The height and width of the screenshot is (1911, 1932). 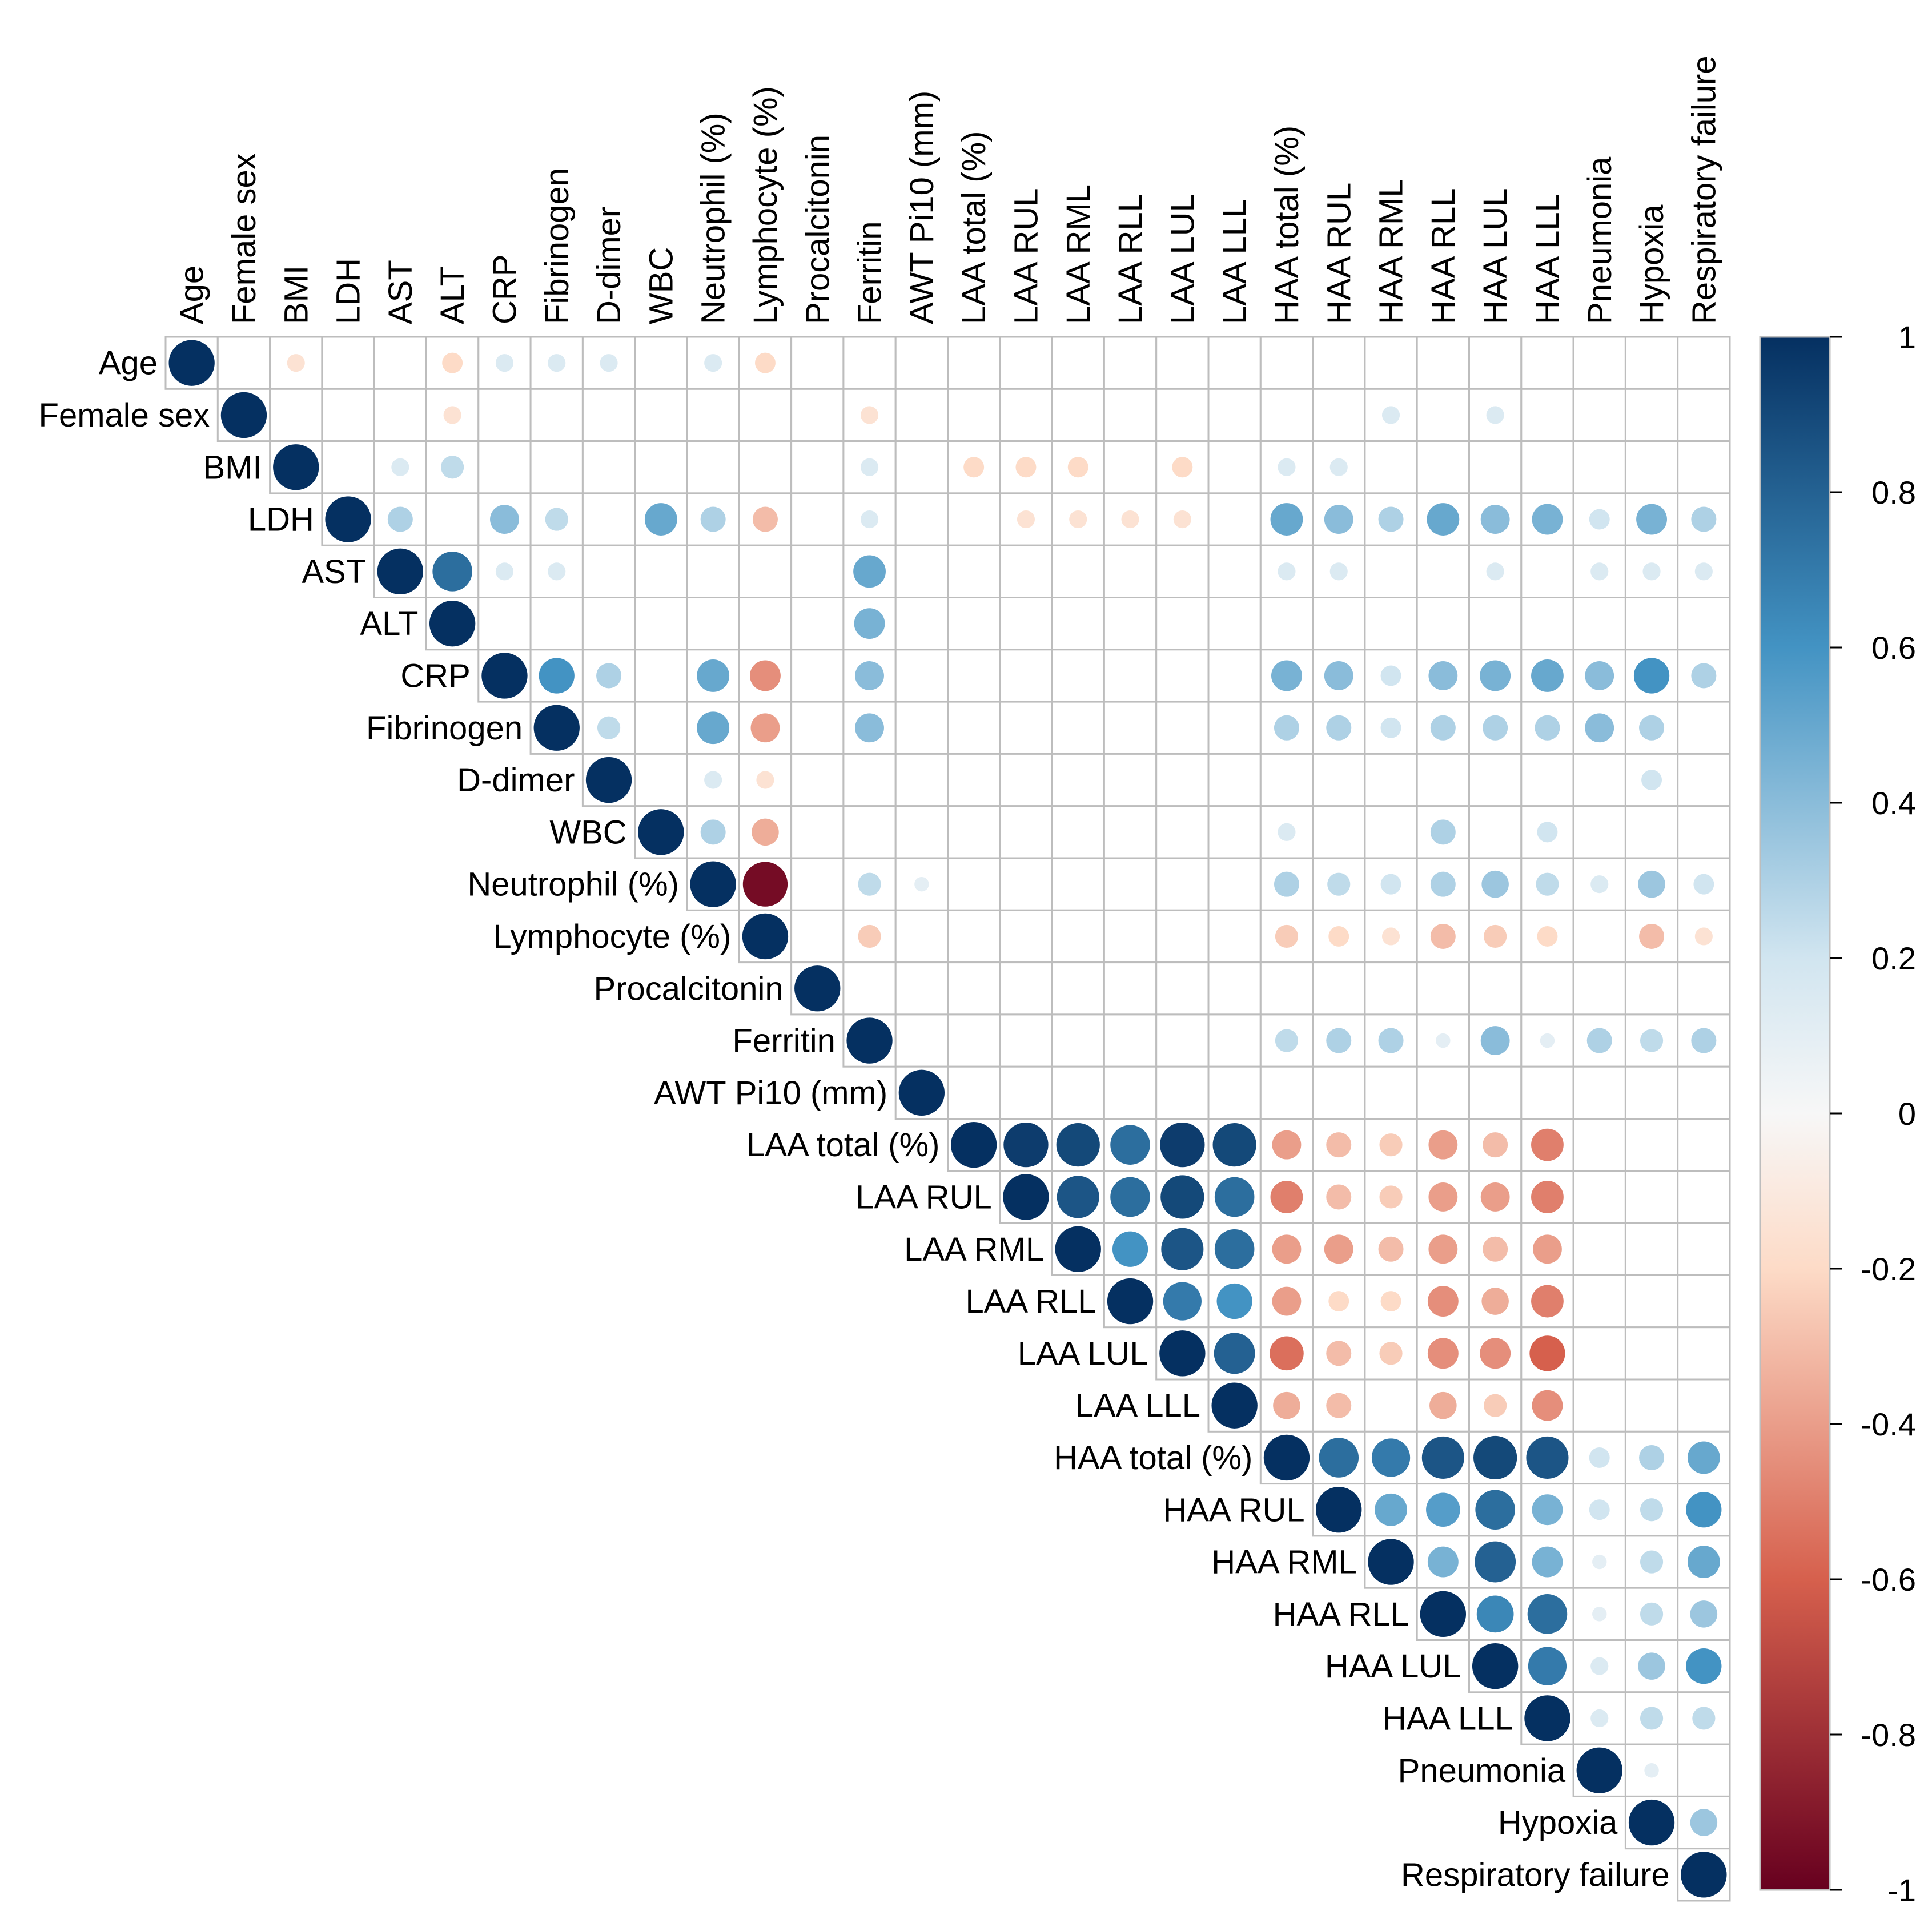 What do you see at coordinates (1482, 1770) in the screenshot?
I see `row-label-pneumonia: Pneumonia` at bounding box center [1482, 1770].